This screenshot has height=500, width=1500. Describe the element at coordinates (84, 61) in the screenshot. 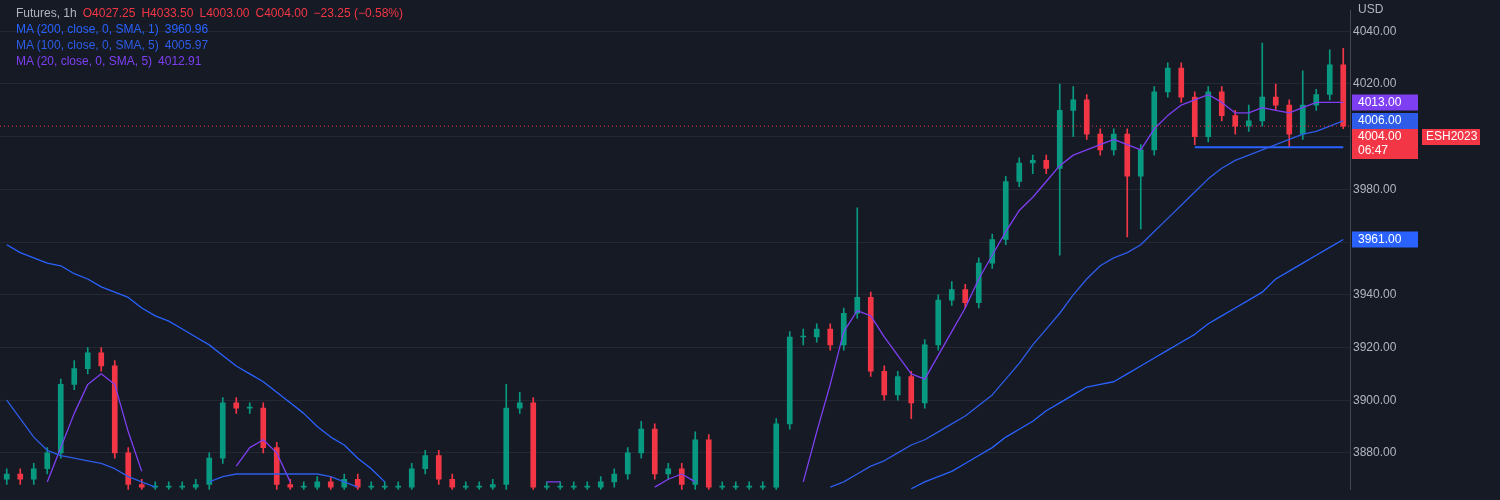

I see `text: MA (20, close, 0, SMA, 5)` at that location.